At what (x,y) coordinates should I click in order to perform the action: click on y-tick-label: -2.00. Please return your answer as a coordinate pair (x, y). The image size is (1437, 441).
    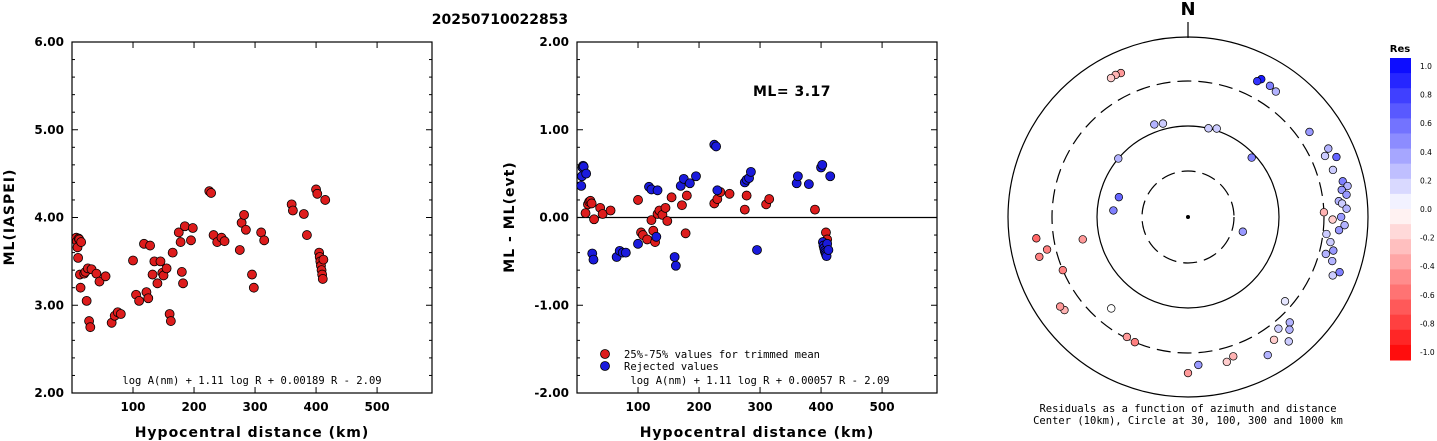
    Looking at the image, I should click on (551, 393).